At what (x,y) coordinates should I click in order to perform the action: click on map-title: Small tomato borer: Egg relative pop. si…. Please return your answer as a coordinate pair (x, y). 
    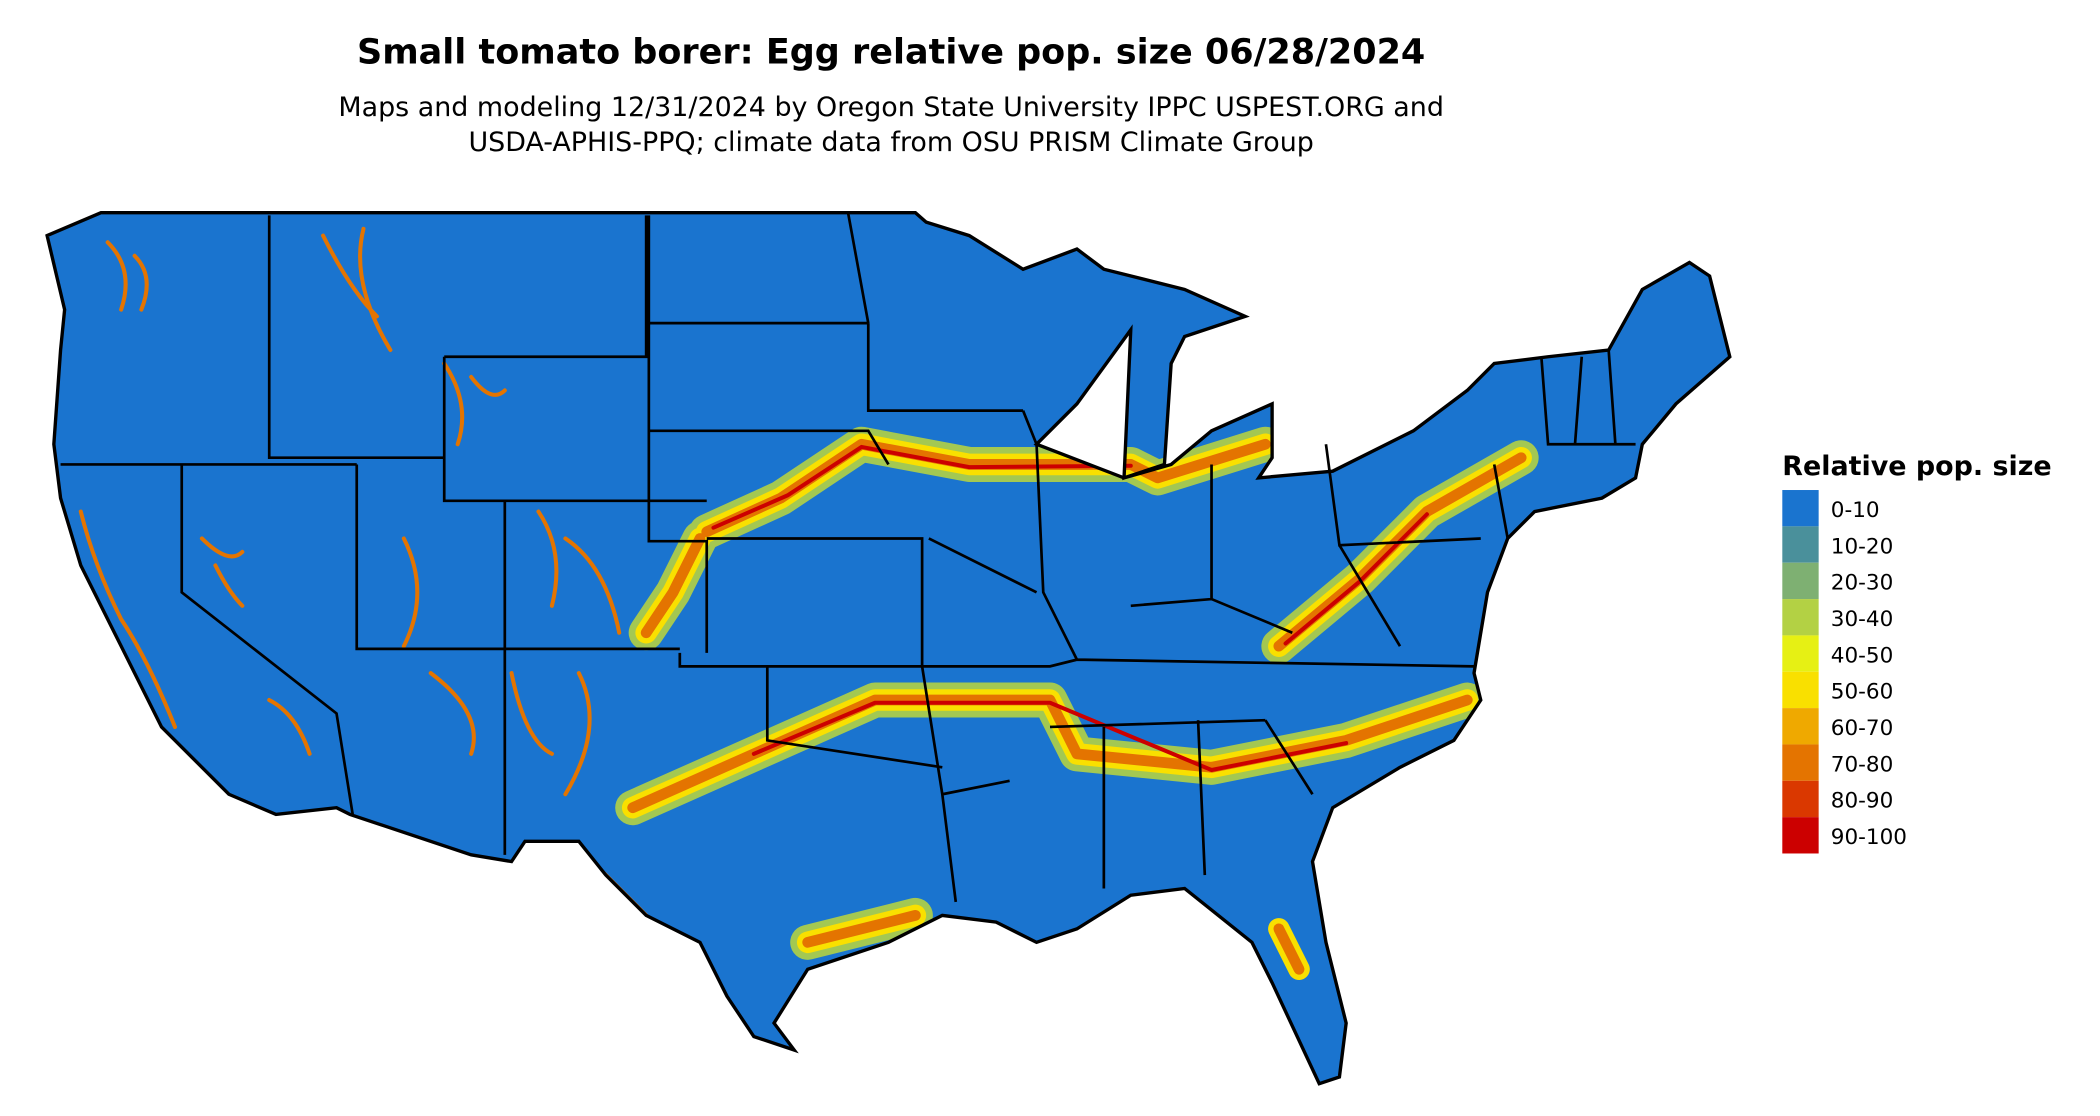
    Looking at the image, I should click on (891, 52).